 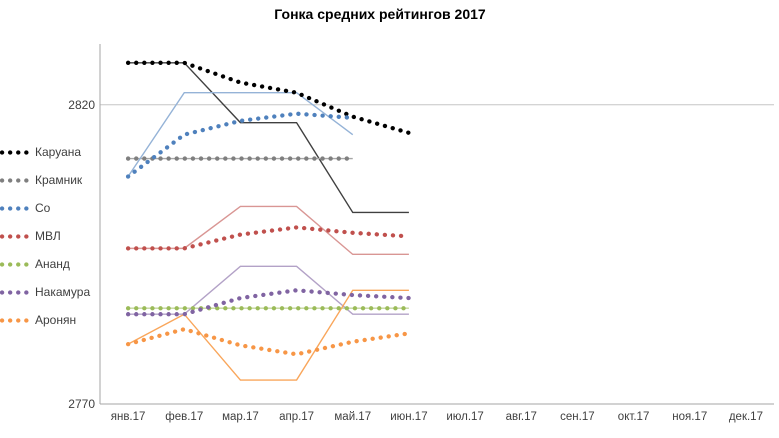 What do you see at coordinates (268, 238) in the screenshot?
I see `series-dotted-МВЛ` at bounding box center [268, 238].